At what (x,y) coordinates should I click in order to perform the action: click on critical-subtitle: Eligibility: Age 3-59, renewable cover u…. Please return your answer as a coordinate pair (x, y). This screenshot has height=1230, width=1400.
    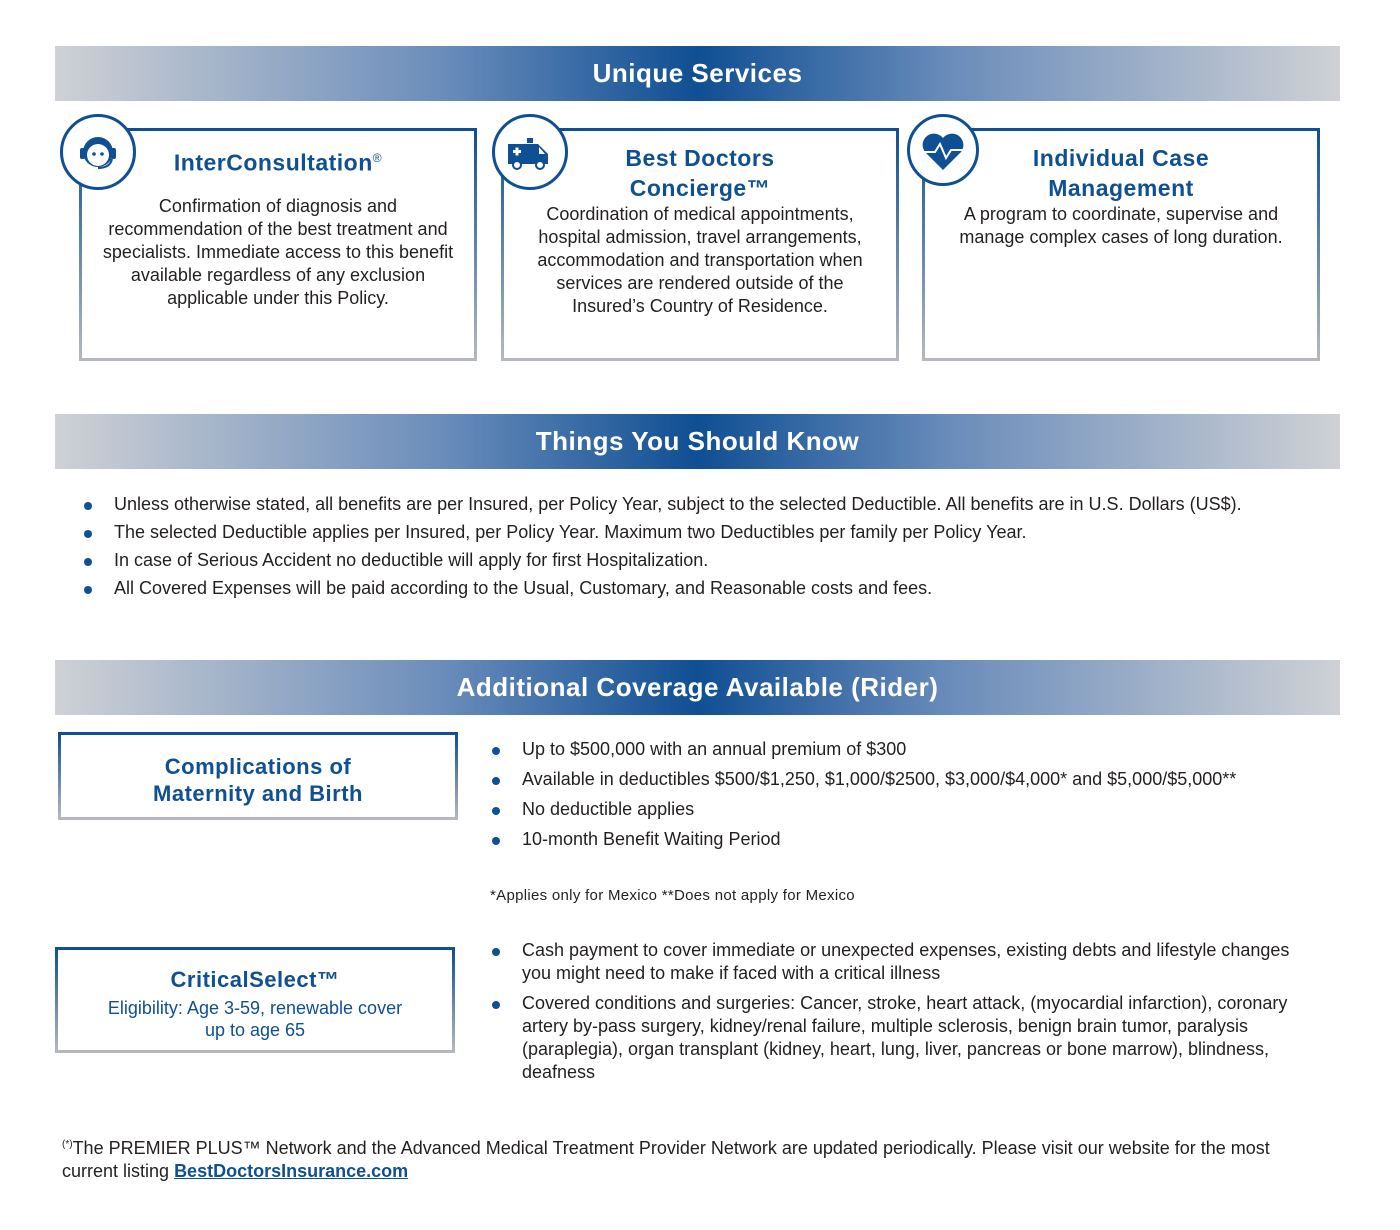
    Looking at the image, I should click on (255, 1019).